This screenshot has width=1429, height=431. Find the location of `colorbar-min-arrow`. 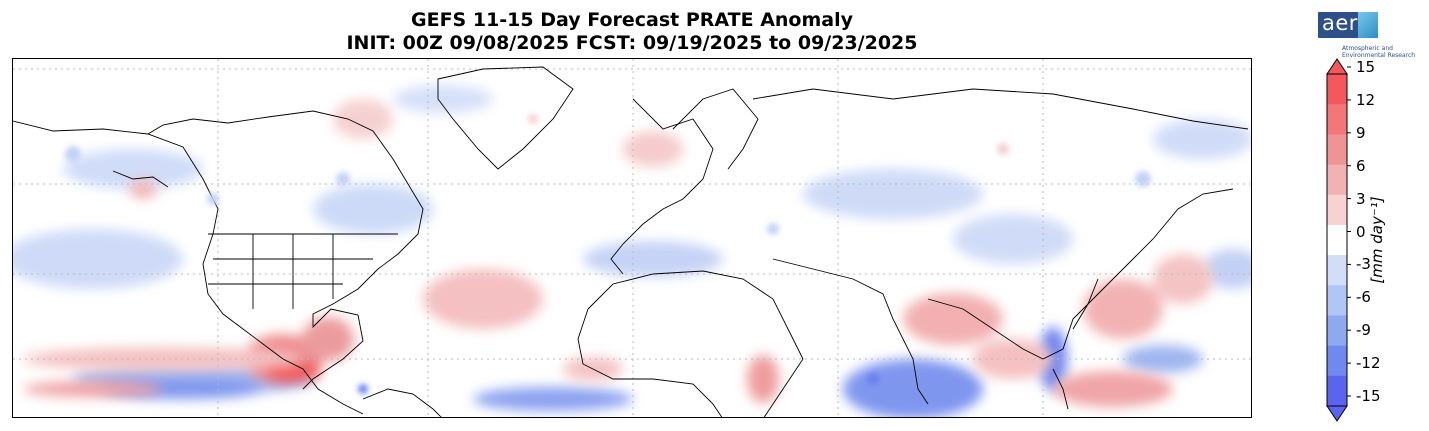

colorbar-min-arrow is located at coordinates (1337, 413).